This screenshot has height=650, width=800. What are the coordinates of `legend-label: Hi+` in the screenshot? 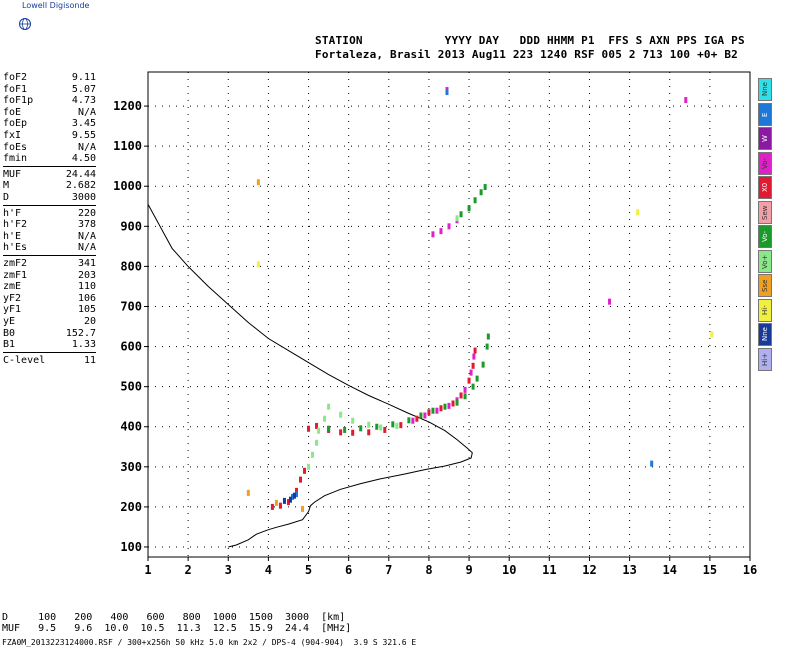 It's located at (765, 359).